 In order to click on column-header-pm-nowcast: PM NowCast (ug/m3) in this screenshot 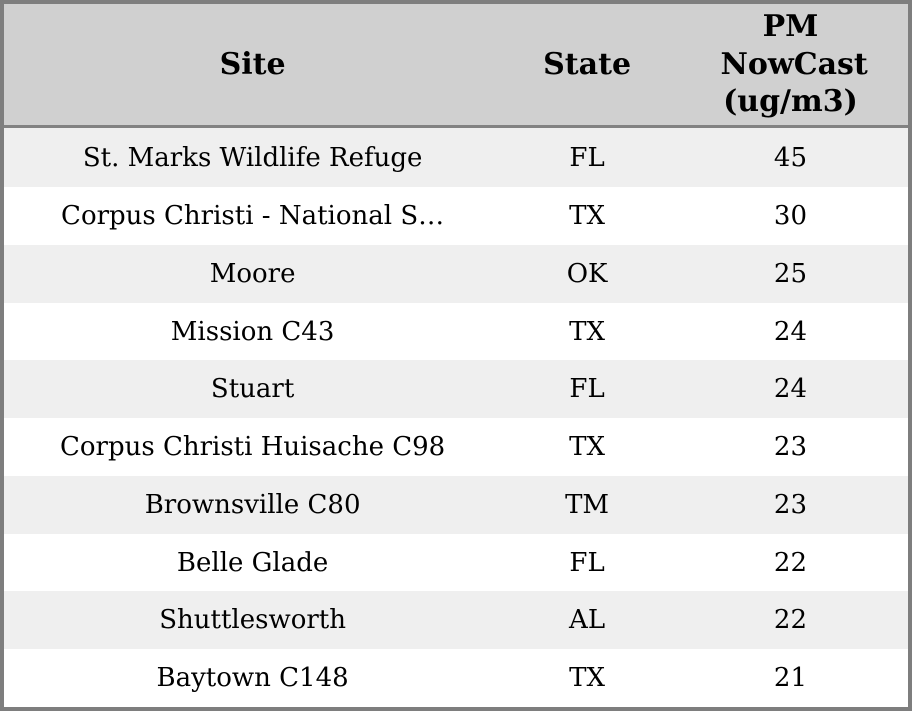, I will do `click(790, 66)`.